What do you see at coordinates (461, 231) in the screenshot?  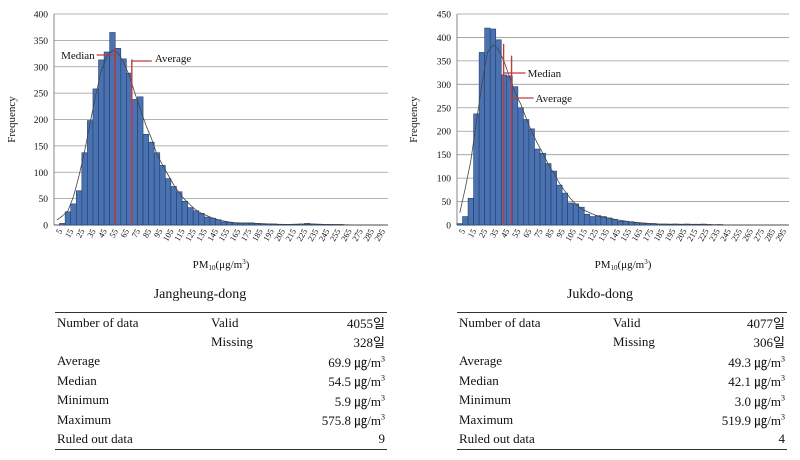 I see `x-tick-label: 5` at bounding box center [461, 231].